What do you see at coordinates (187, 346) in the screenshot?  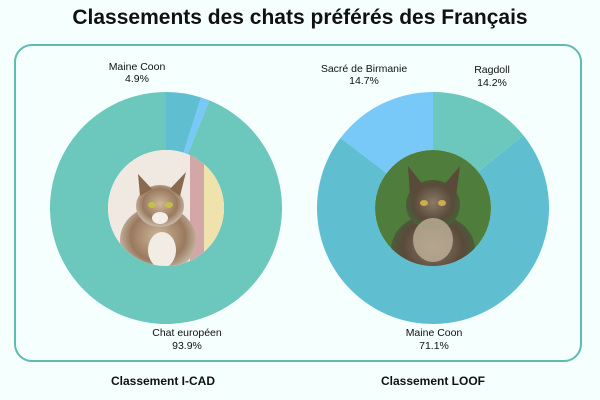 I see `slice-value-chat-europeen: 93.9%` at bounding box center [187, 346].